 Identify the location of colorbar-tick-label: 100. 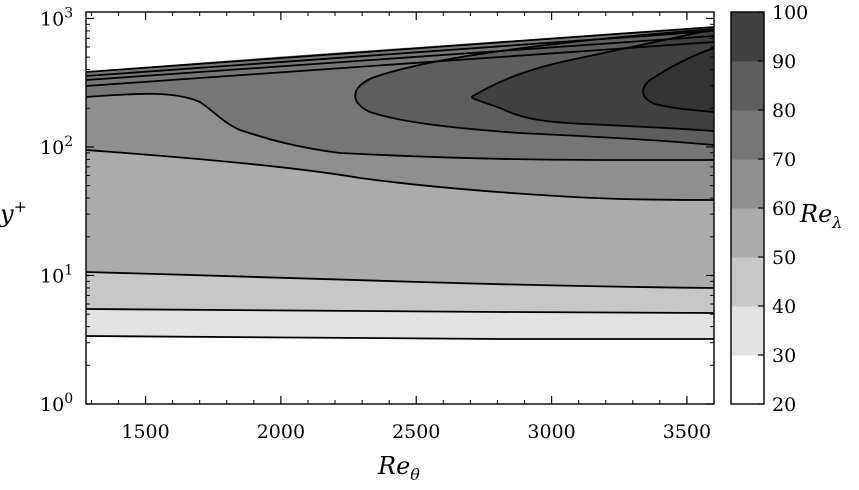
(790, 13).